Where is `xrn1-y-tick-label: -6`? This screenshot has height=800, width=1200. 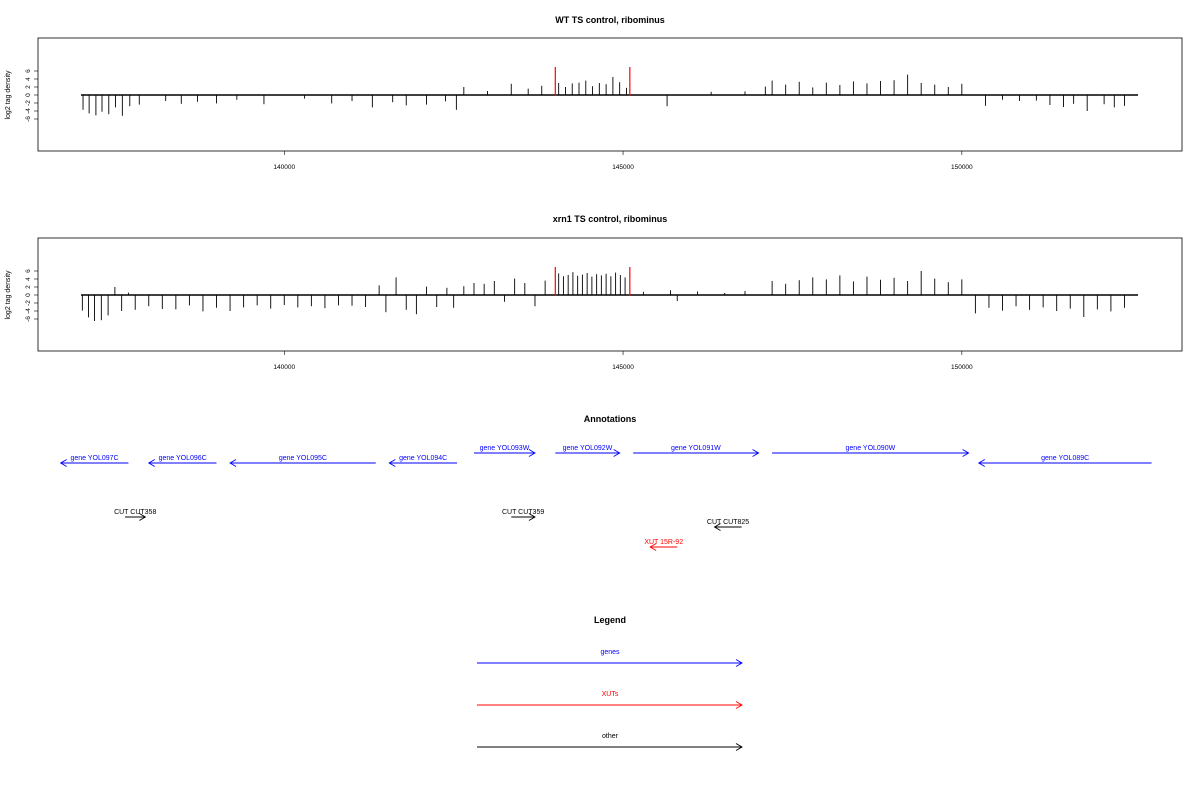 xrn1-y-tick-label: -6 is located at coordinates (28, 319).